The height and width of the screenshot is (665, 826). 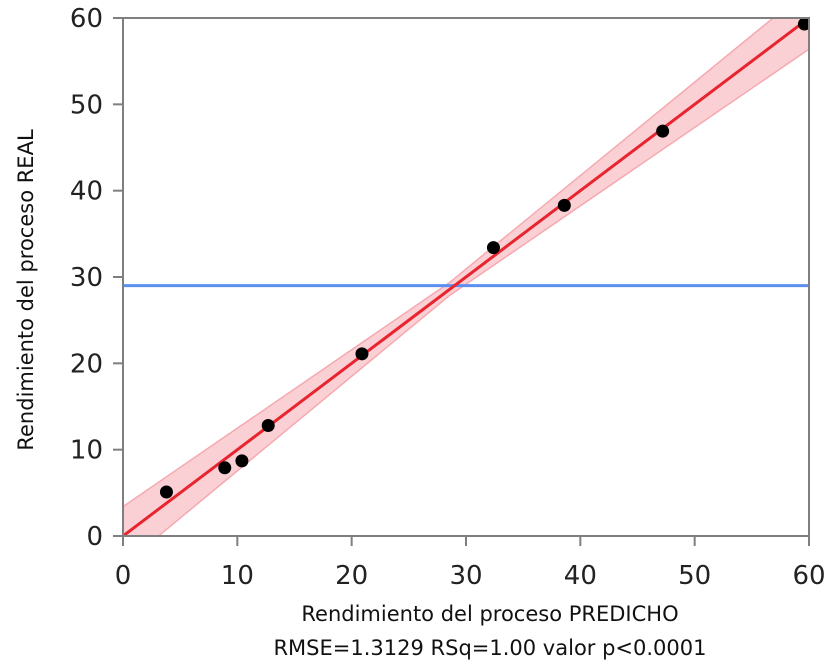 What do you see at coordinates (580, 576) in the screenshot?
I see `x-tick-label-40: 40` at bounding box center [580, 576].